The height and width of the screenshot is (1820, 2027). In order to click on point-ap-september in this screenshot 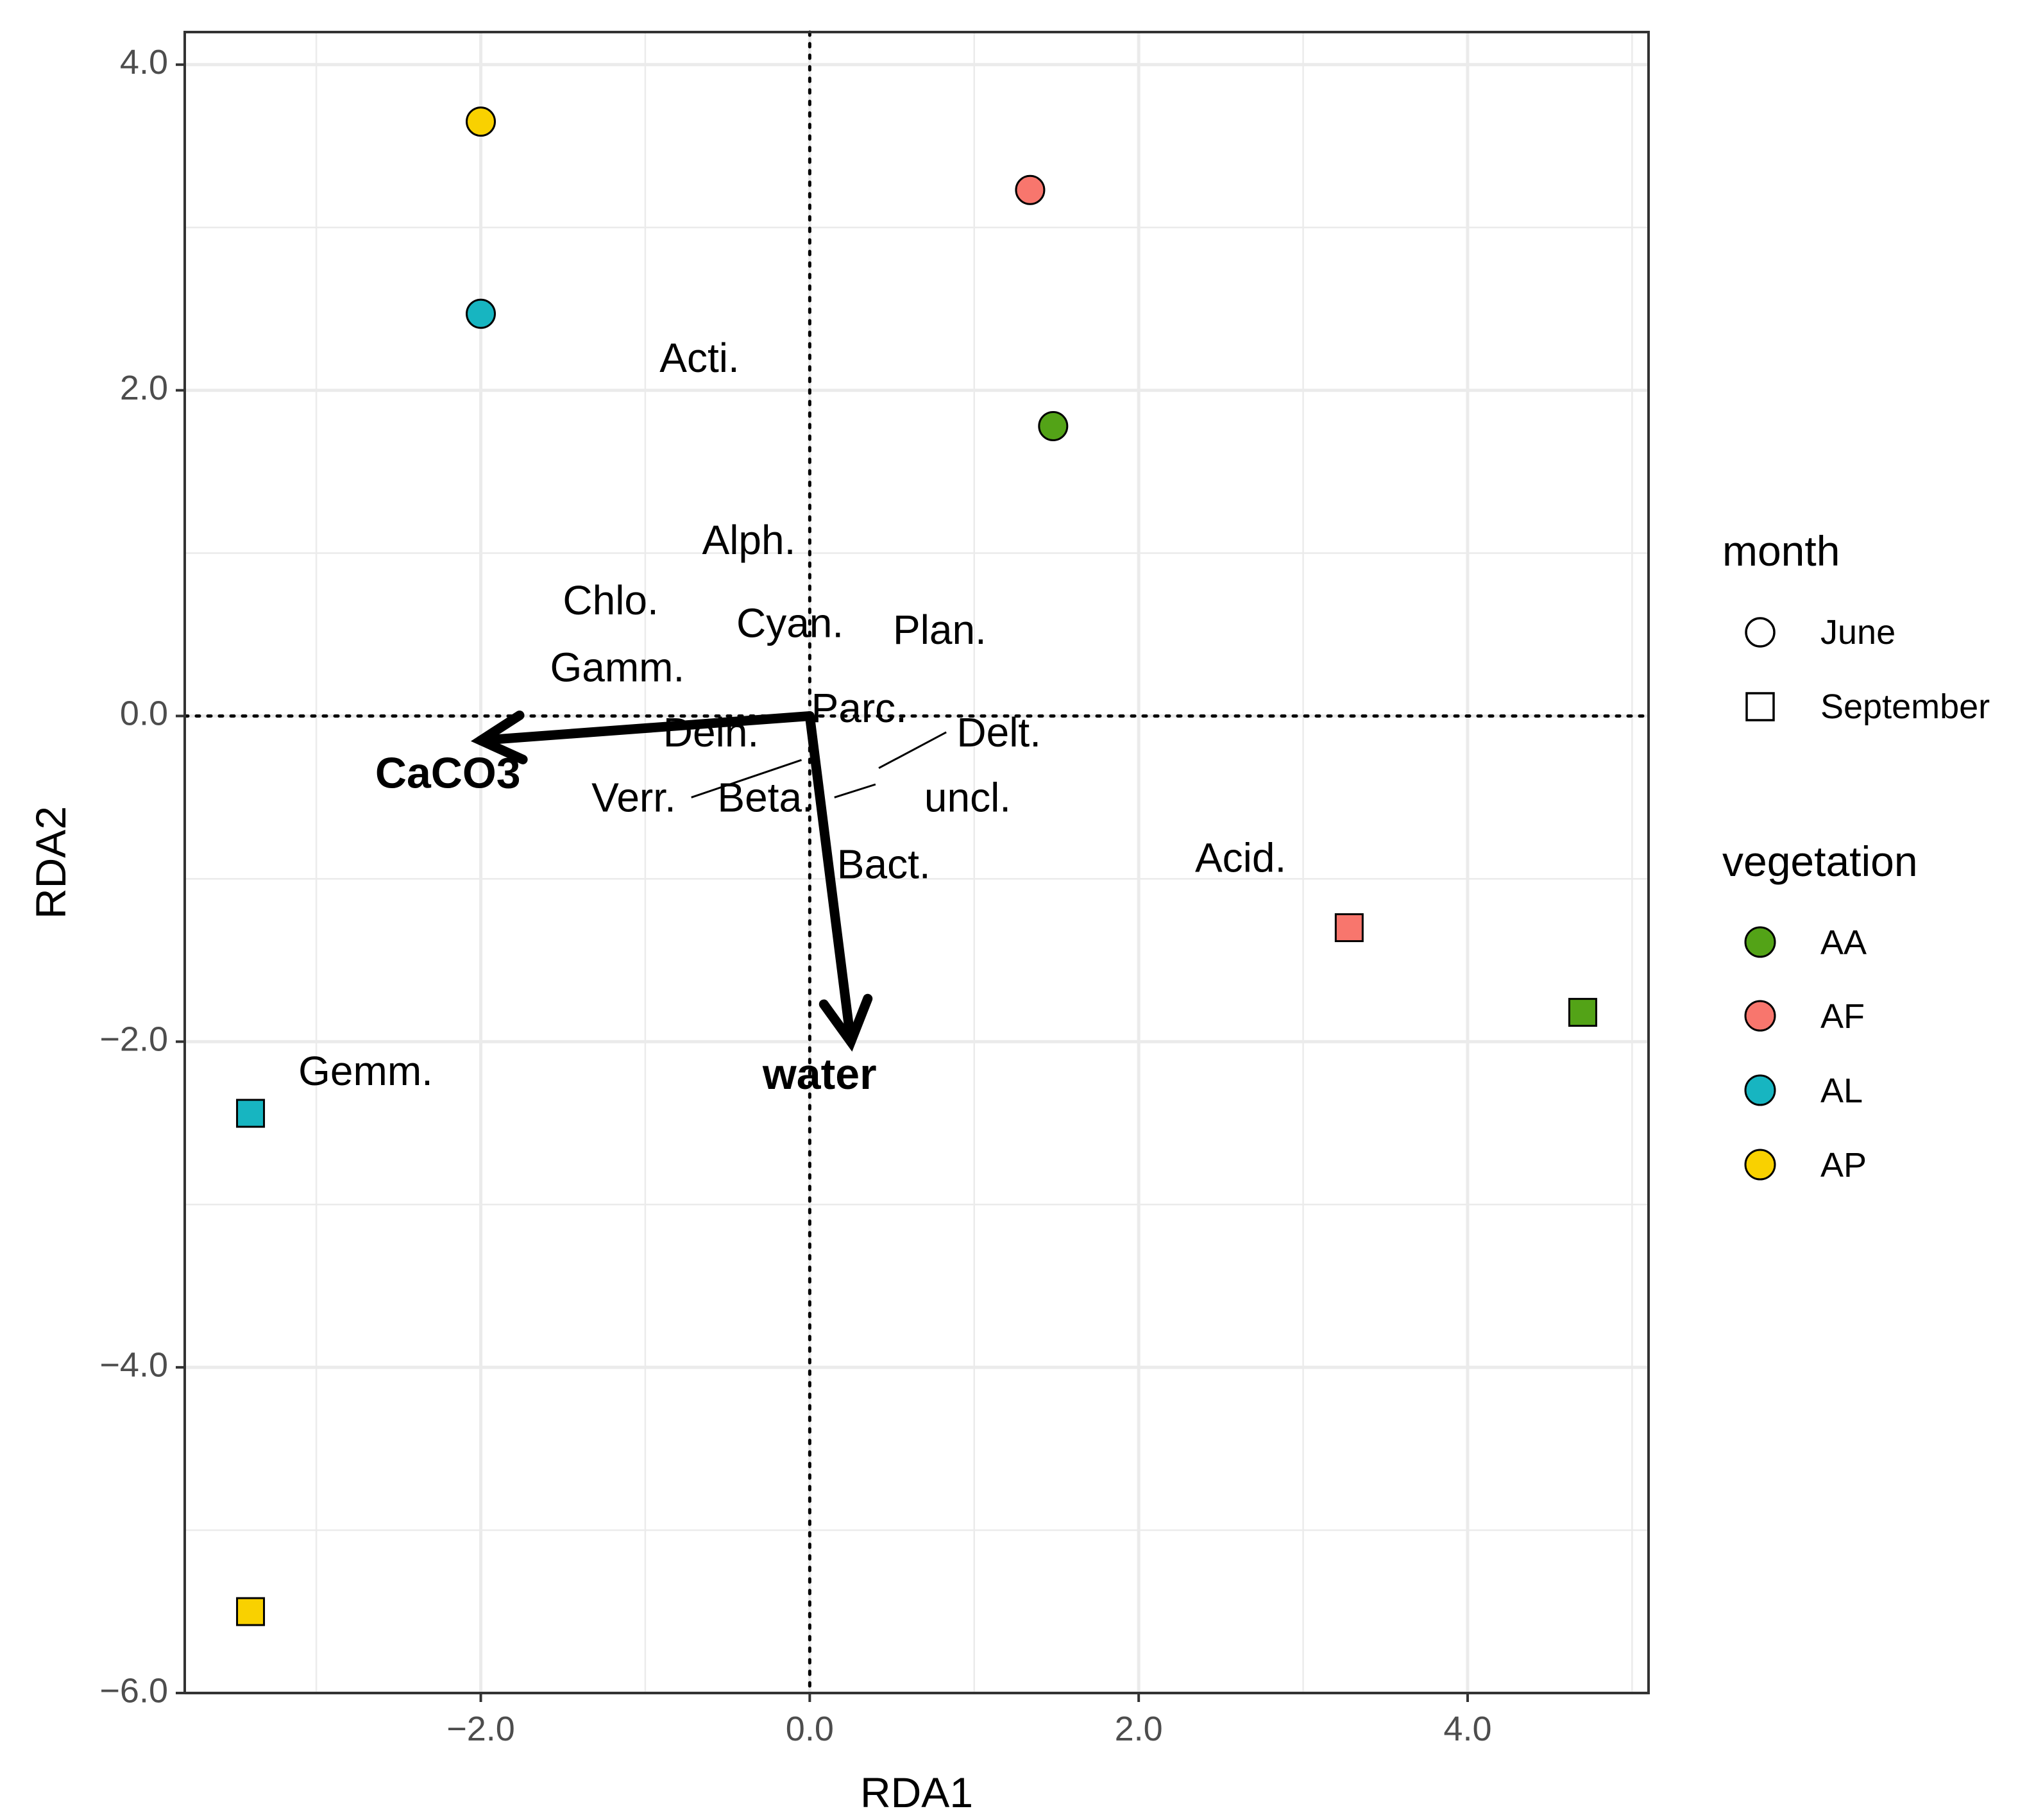, I will do `click(251, 1611)`.